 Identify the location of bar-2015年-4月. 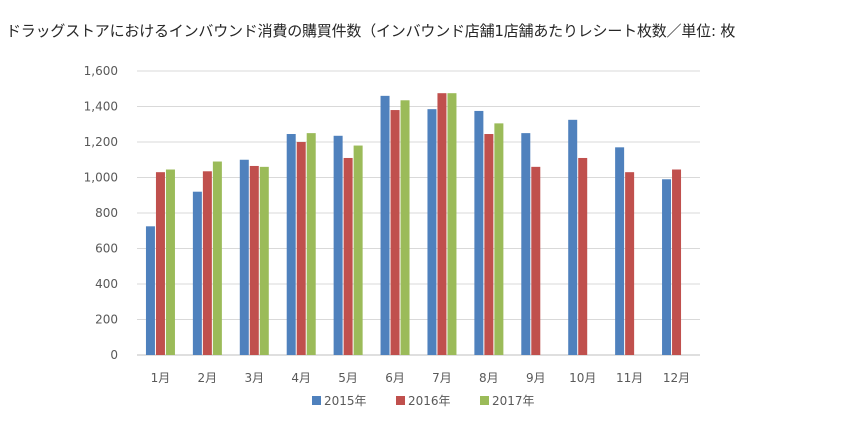
(291, 244).